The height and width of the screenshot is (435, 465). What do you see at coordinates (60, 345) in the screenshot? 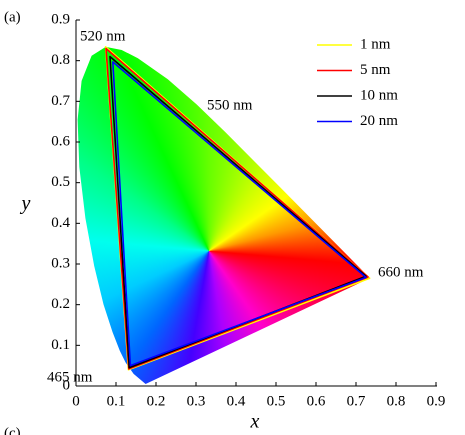
I see `y-tick-label: 0.1` at bounding box center [60, 345].